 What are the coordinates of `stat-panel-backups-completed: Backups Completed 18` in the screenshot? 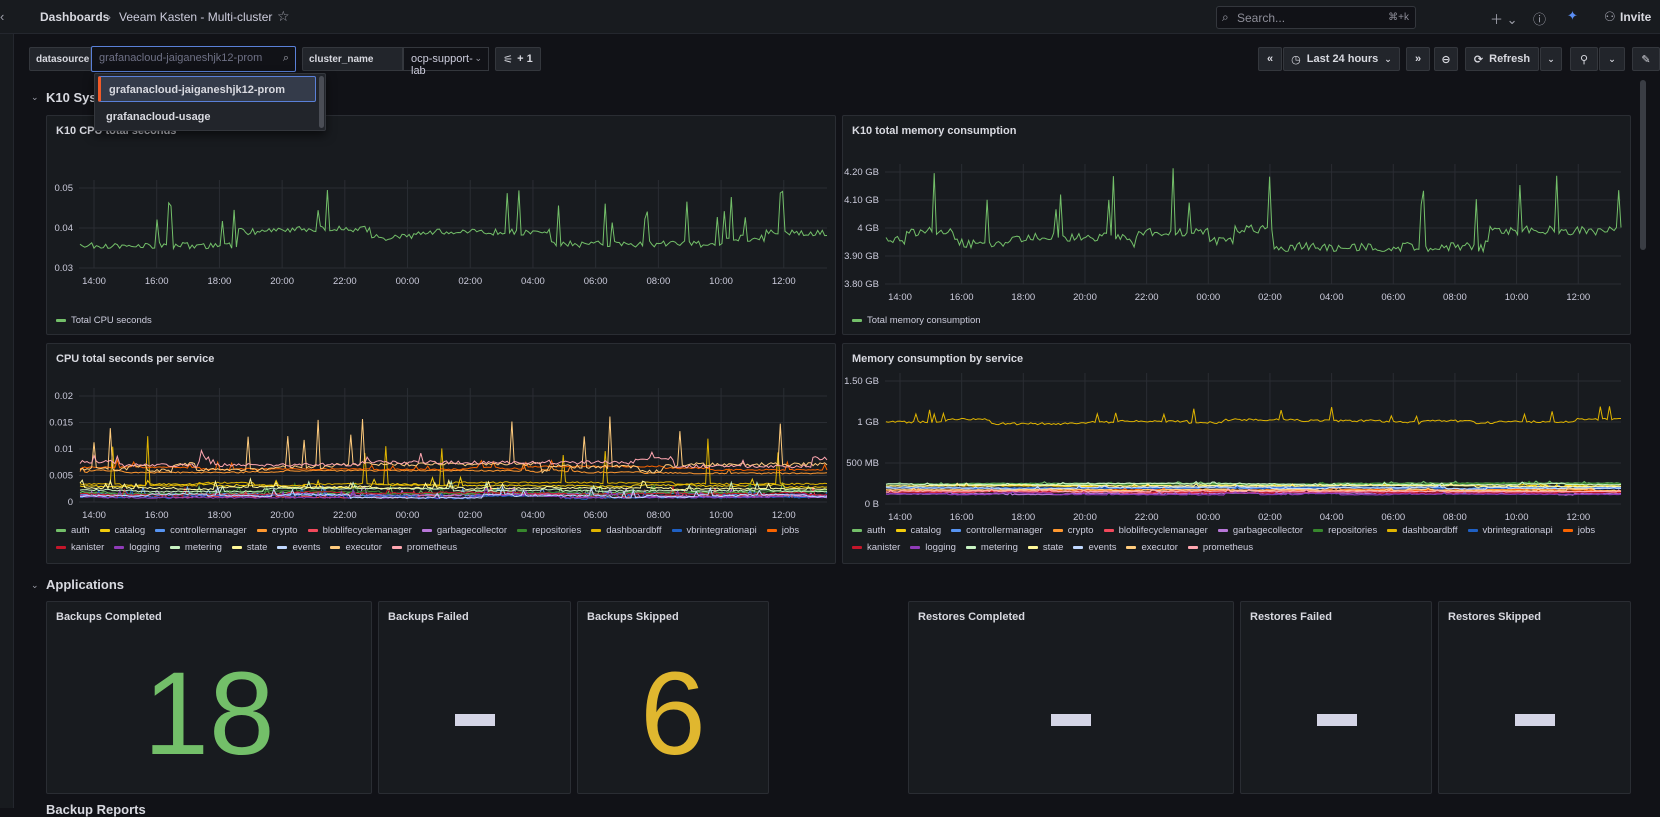 It's located at (209, 697).